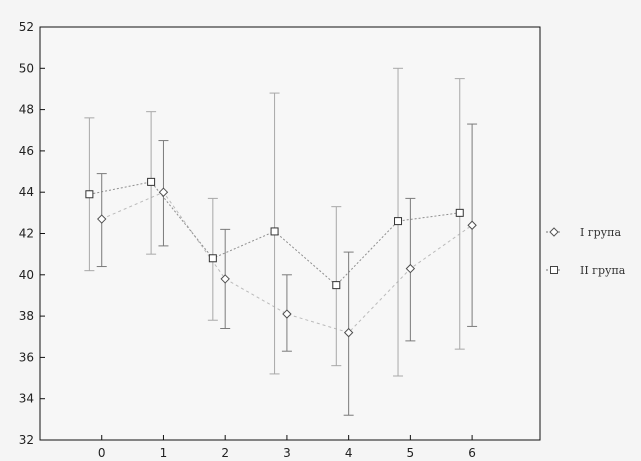  What do you see at coordinates (26, 357) in the screenshot?
I see `y-tick-label: 36` at bounding box center [26, 357].